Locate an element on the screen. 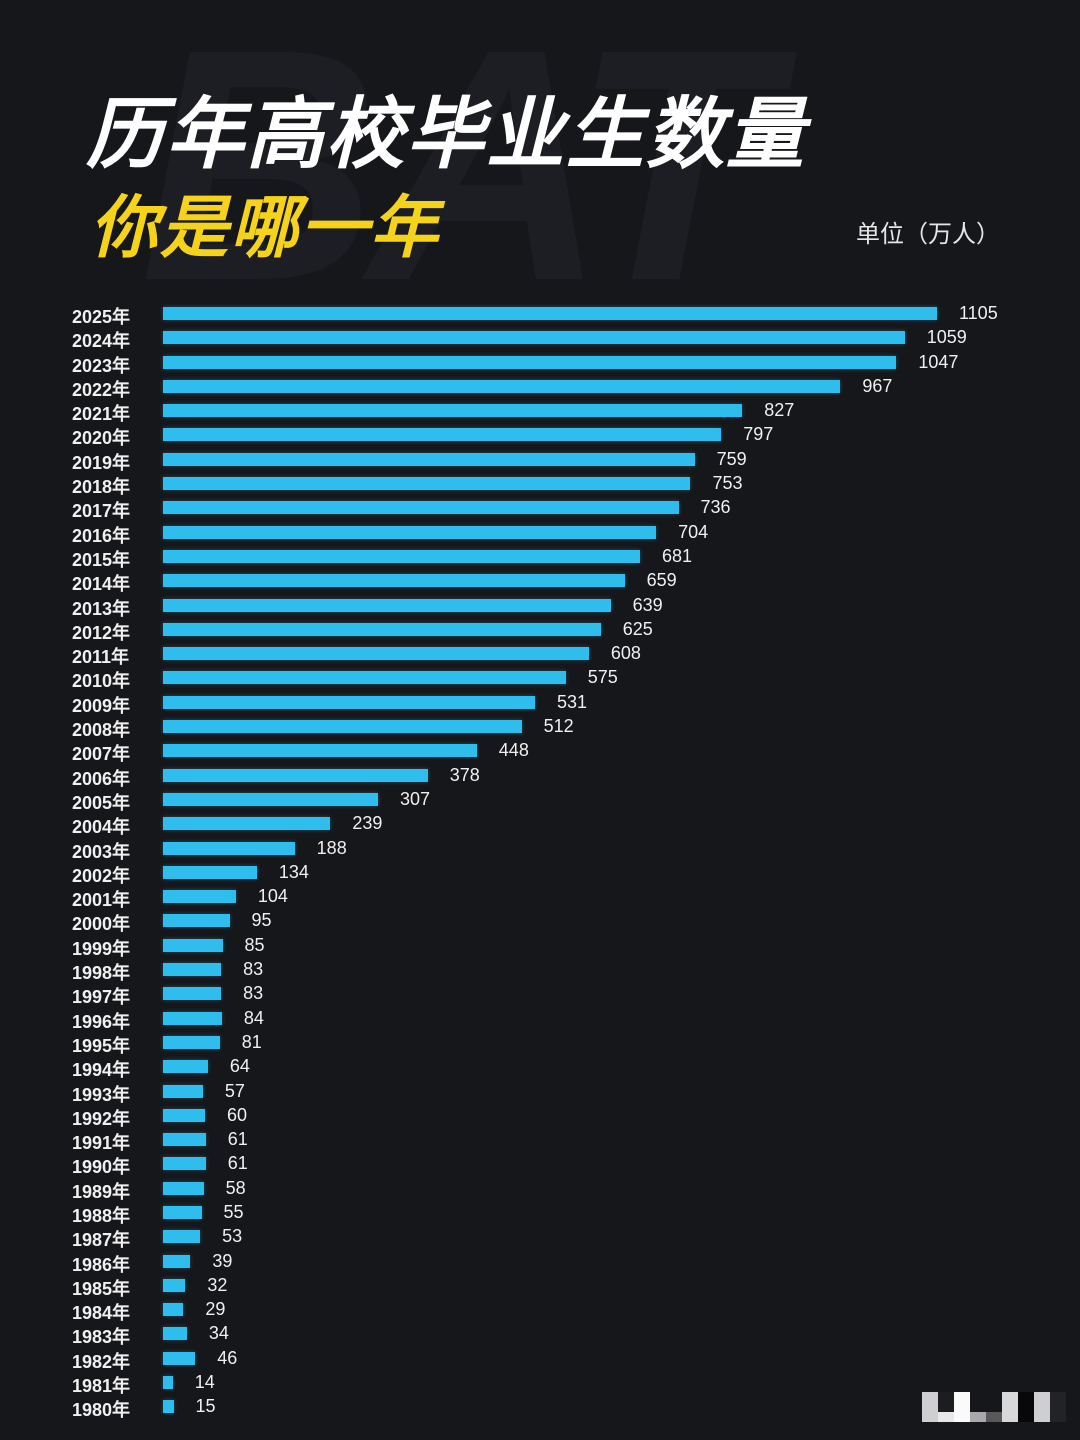  year-label: 1990年 is located at coordinates (101, 1167).